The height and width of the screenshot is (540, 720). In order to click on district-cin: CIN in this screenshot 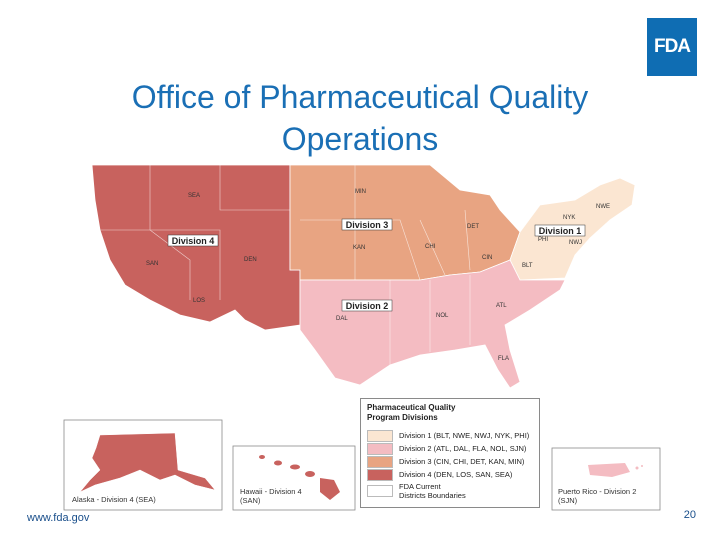, I will do `click(487, 258)`.